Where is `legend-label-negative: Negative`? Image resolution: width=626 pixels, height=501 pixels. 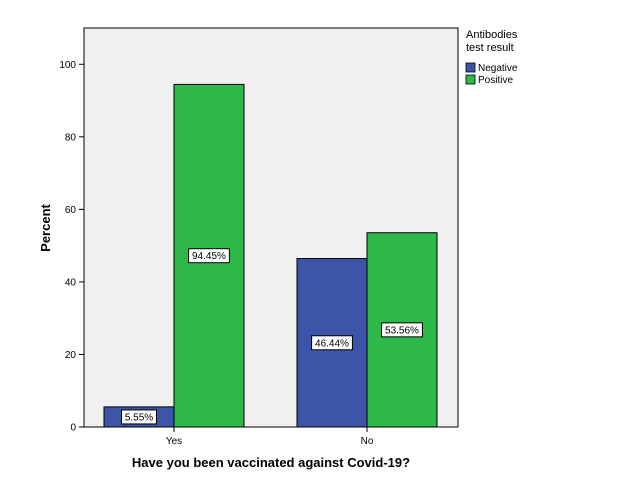
legend-label-negative: Negative is located at coordinates (498, 68).